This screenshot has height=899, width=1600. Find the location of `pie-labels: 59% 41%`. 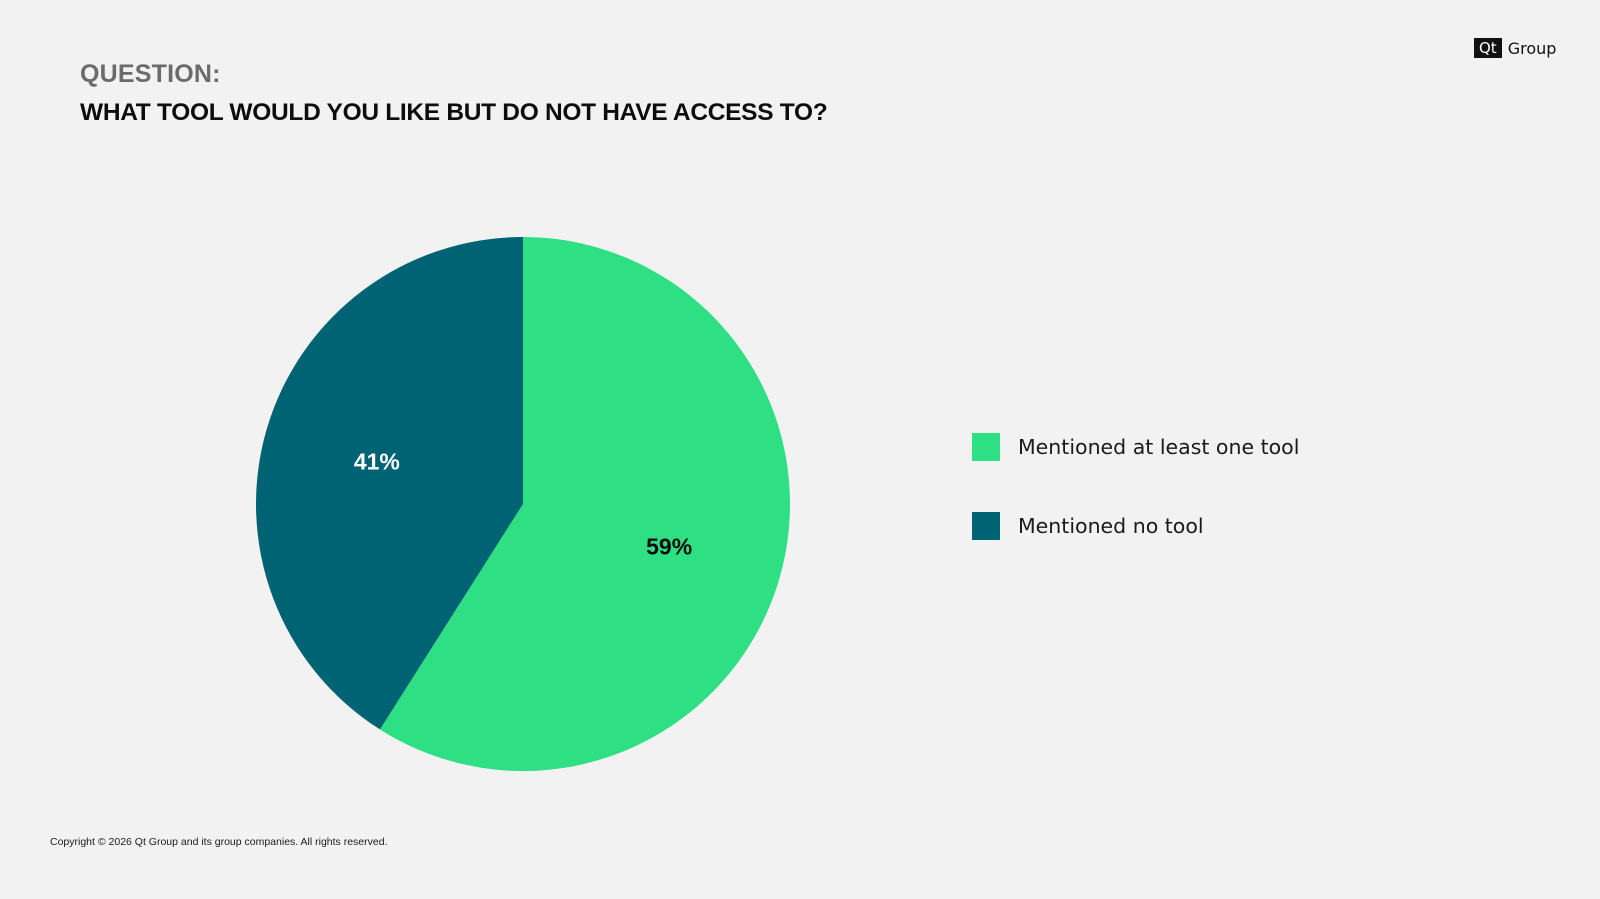

pie-labels: 59% 41% is located at coordinates (523, 504).